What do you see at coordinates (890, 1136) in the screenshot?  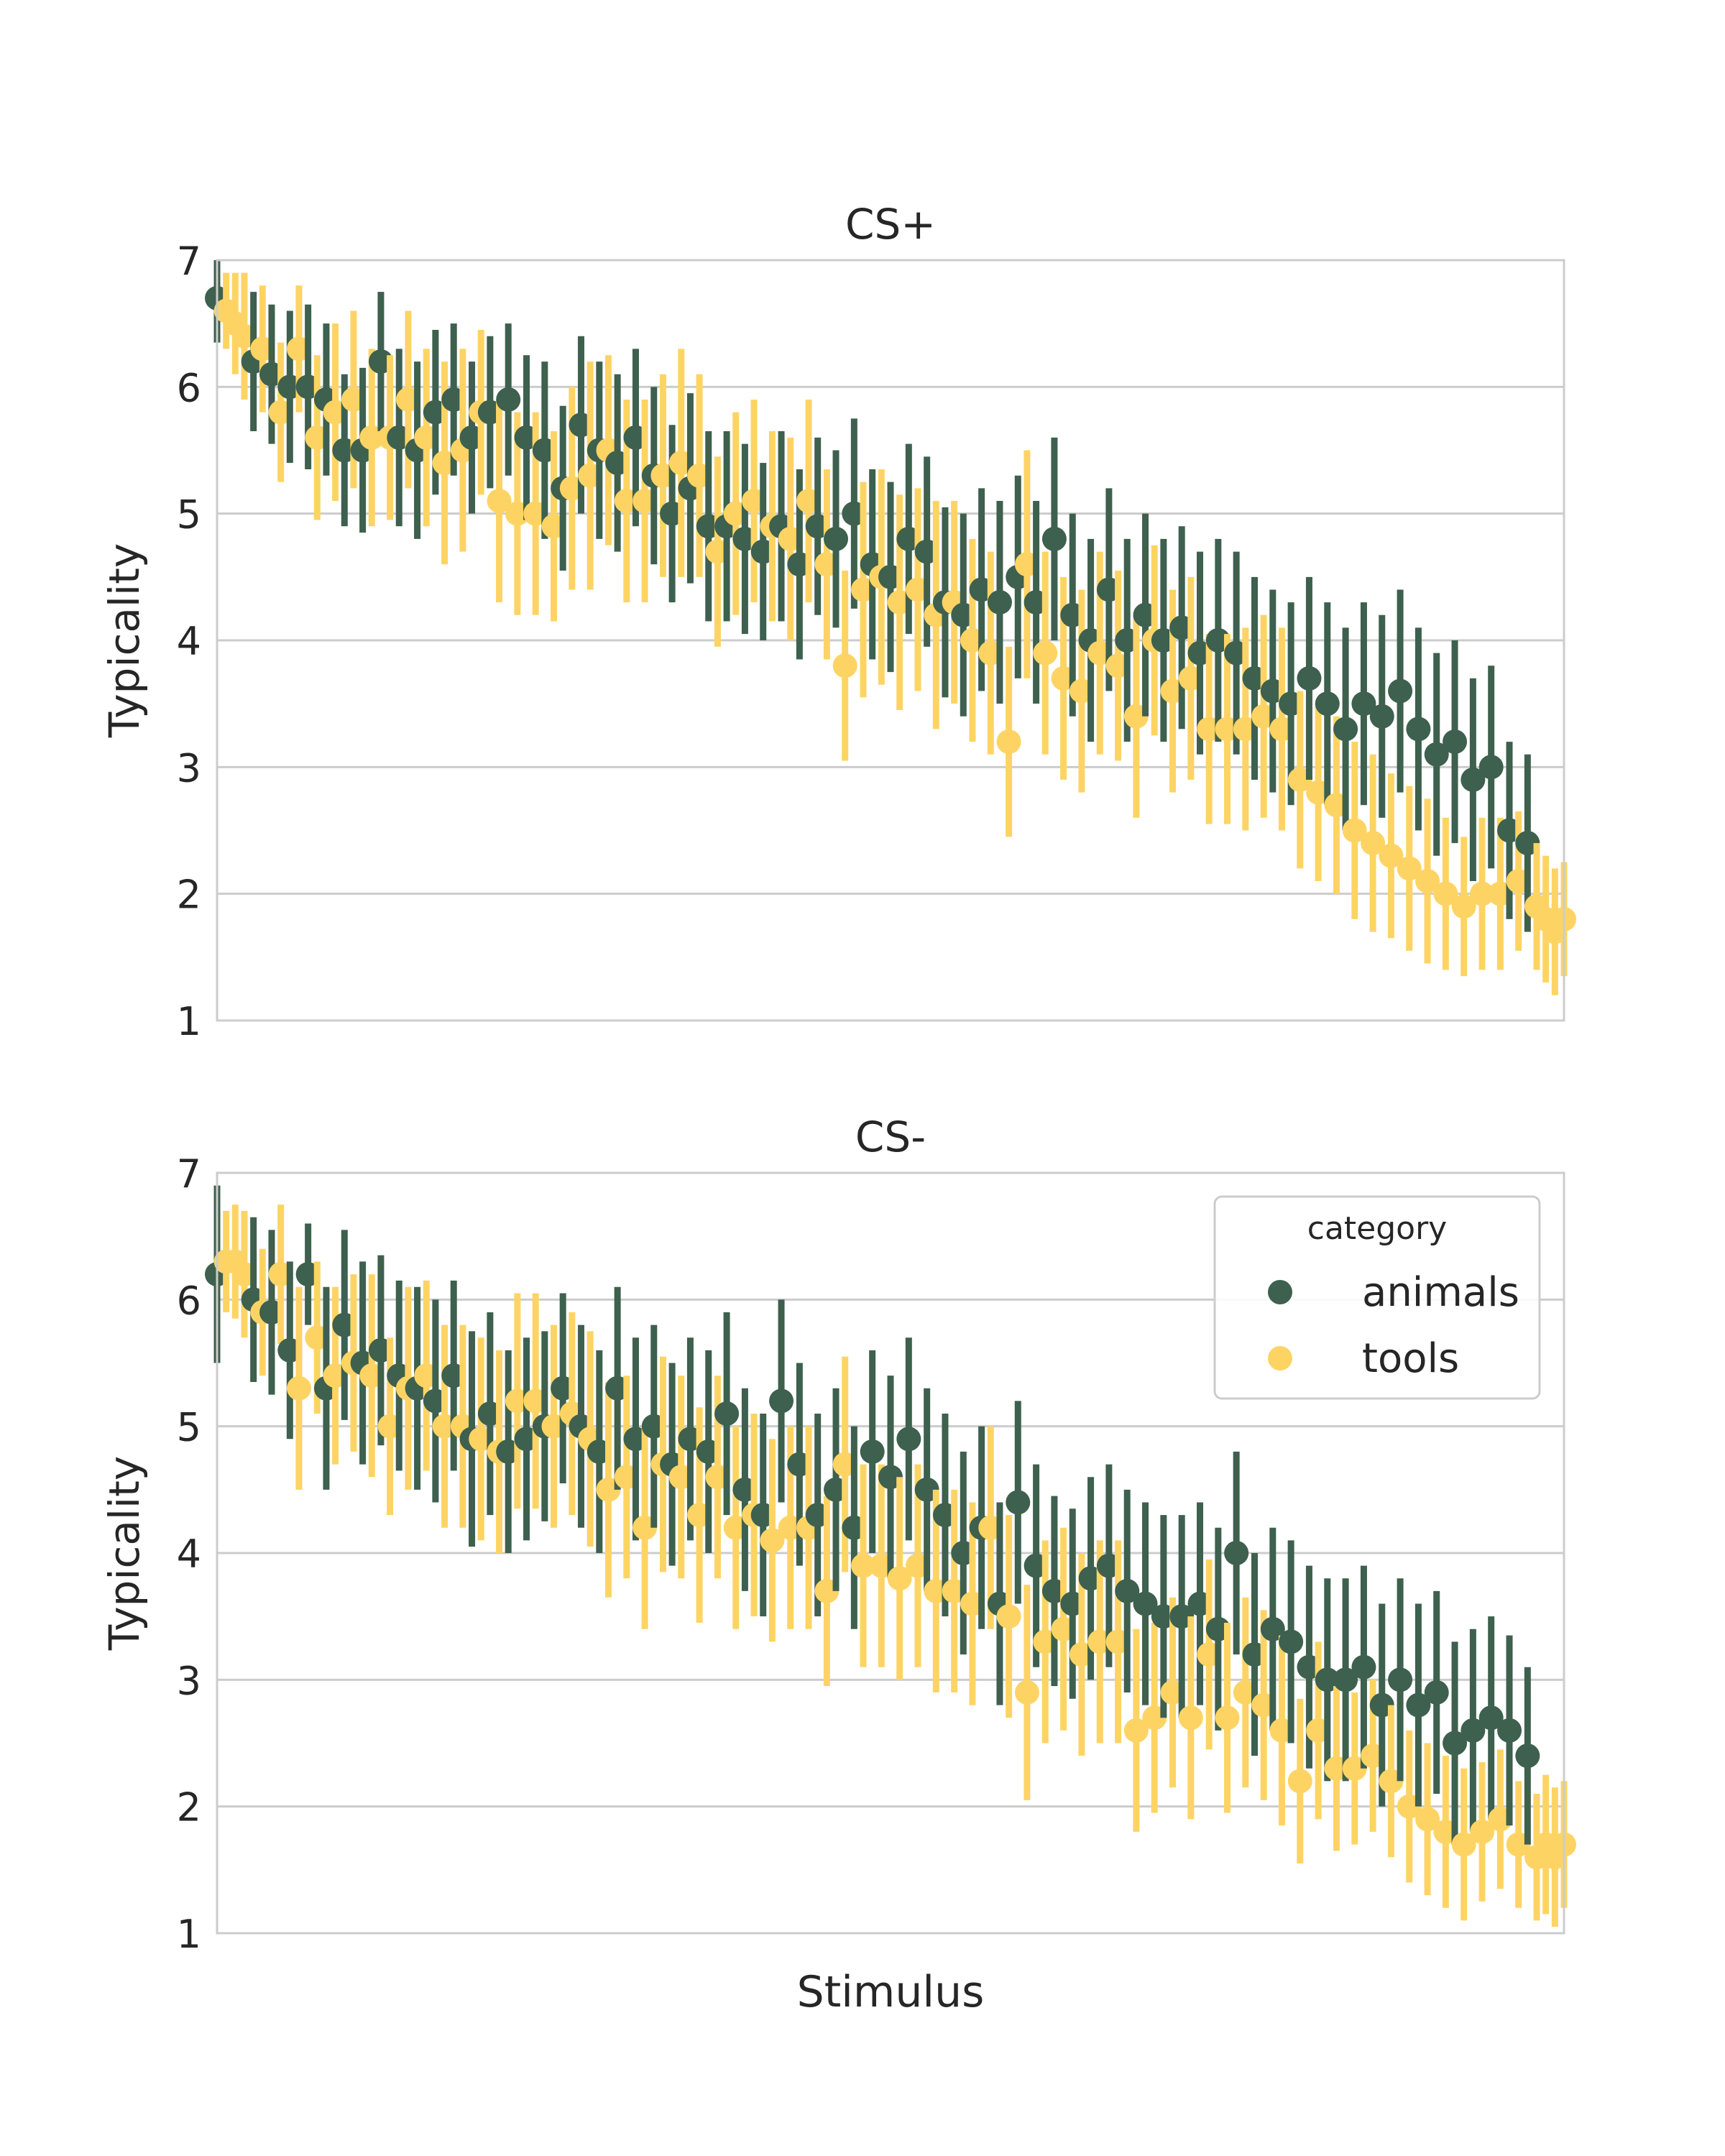 I see `panel-title: CS-` at bounding box center [890, 1136].